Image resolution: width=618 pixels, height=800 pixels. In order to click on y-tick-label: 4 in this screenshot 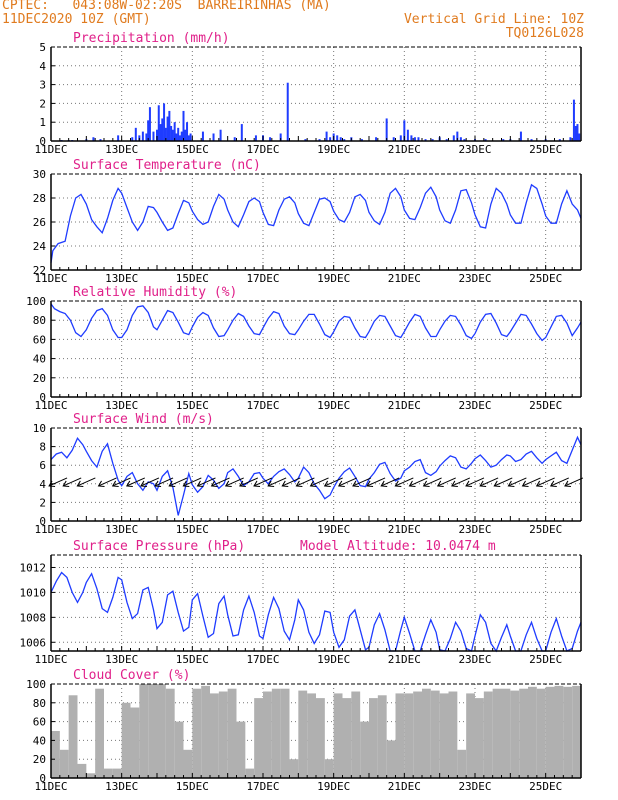, I will do `click(42, 484)`.